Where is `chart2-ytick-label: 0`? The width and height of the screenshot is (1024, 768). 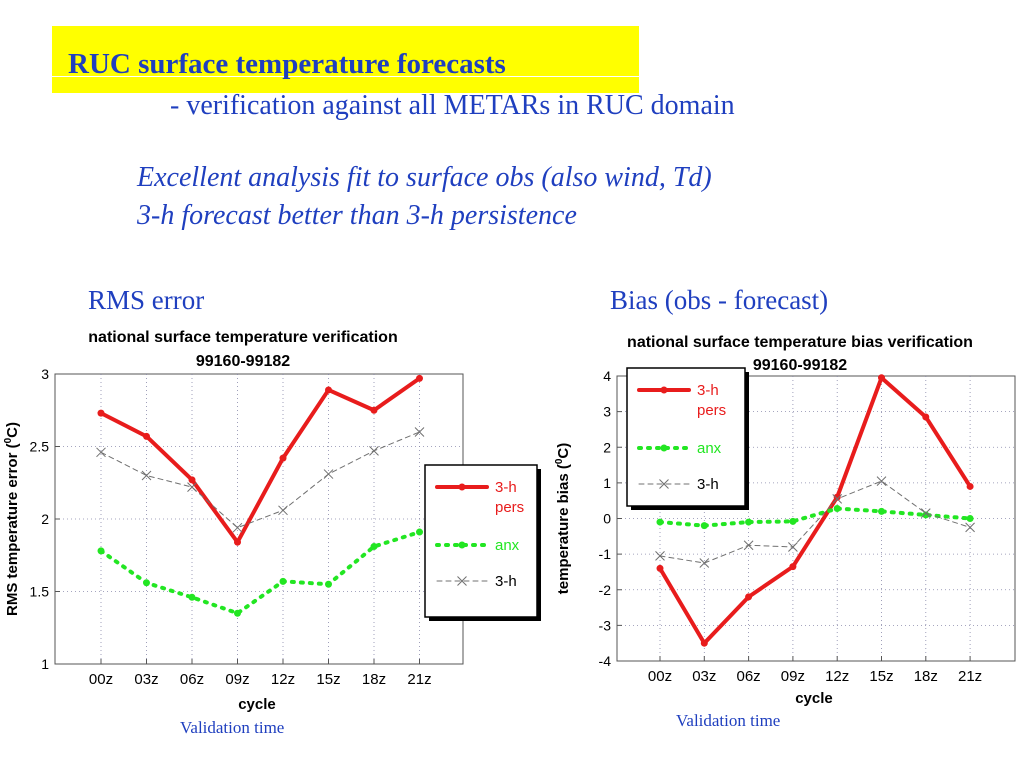
chart2-ytick-label: 0 is located at coordinates (607, 519).